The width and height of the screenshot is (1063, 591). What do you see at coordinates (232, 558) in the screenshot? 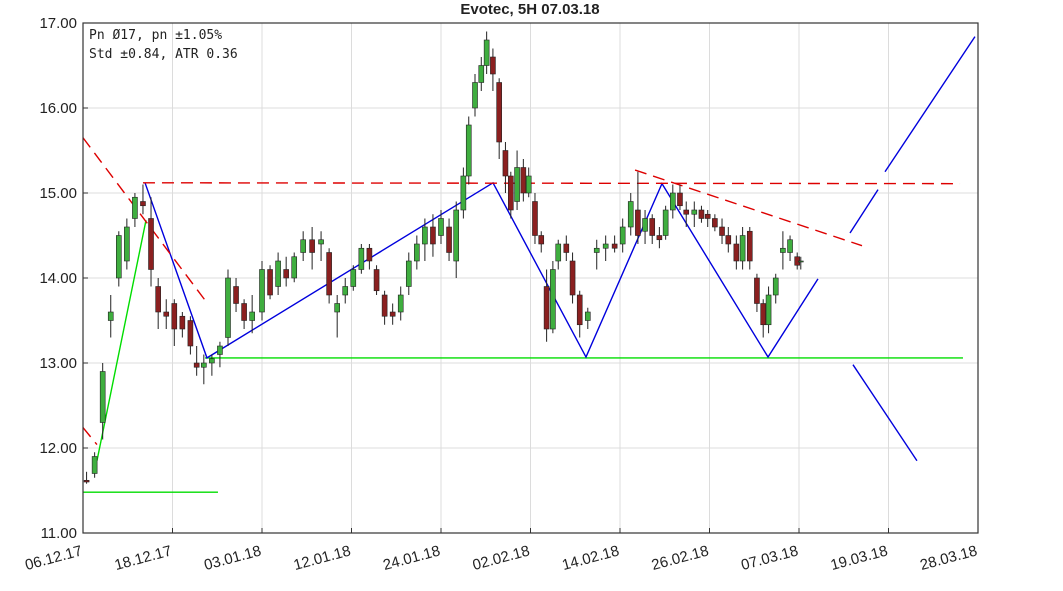
I see `x-tick-label: 03.01.18` at bounding box center [232, 558].